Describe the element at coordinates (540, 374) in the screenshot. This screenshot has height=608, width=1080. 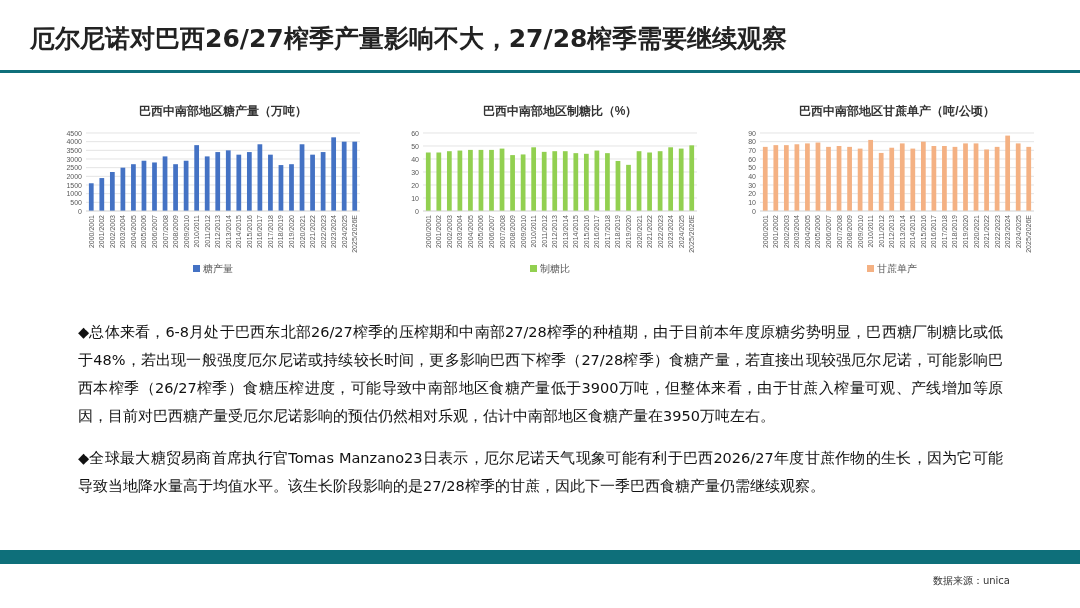
I see `text: ◆总体来看，6-8月处于巴西东北部26/27榨季的压榨期和中南部27/28榨季的种植期，由于目前本年度原糖劣势明显，巴西糖厂制糖比或低于48%，若出现一般强度厄尔尼诺或持续较长时间，更多影响巴西下榨季（27/28榨季）食糖产量，若直接出现较强厄尔尼诺，可能影响巴西本榨季（26/27榨季）食糖压榨进度，可能导致中南部地区食糖产量低于3900万吨，但整体来看，由于甘蔗入榨量可观、产线增加等原因，目前对巴西糖产量受厄尔尼诺影响的预估仍然相对乐观，估计中南部地区食糖产量在3950万吨左右。` at that location.